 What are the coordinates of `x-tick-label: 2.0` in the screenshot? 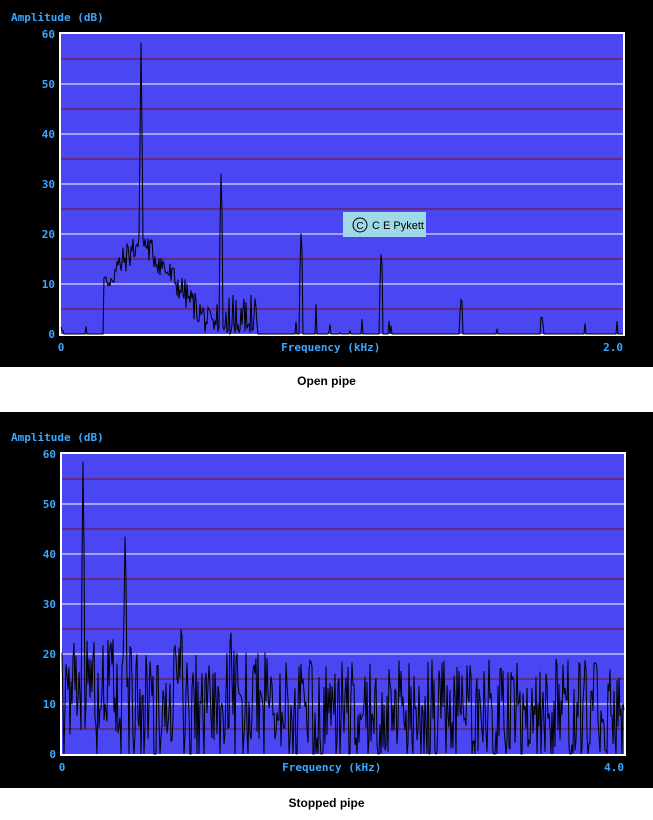 It's located at (613, 347).